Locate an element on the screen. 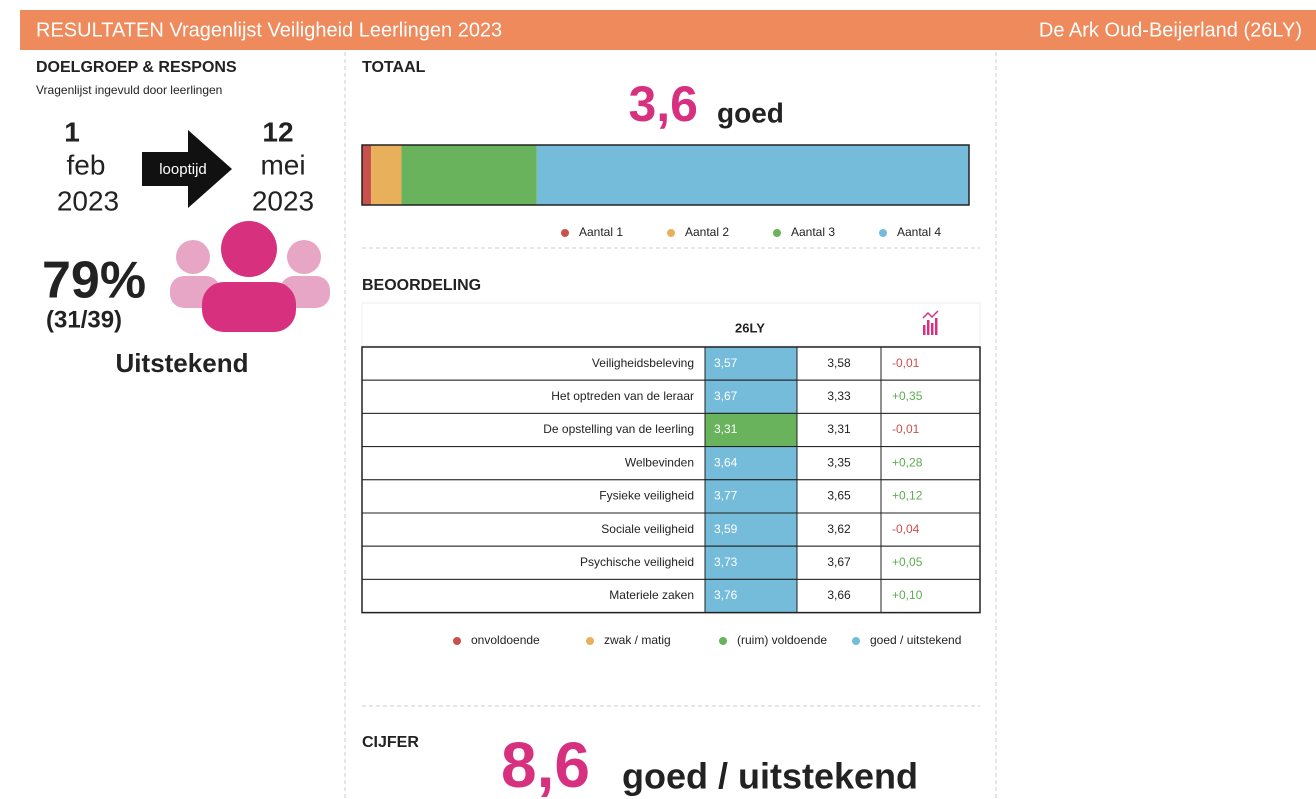  table-header is located at coordinates (671, 324).